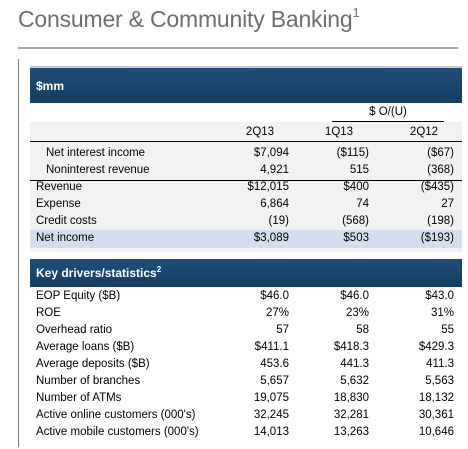 The width and height of the screenshot is (468, 449). I want to click on cell-1q13: 74, so click(362, 204).